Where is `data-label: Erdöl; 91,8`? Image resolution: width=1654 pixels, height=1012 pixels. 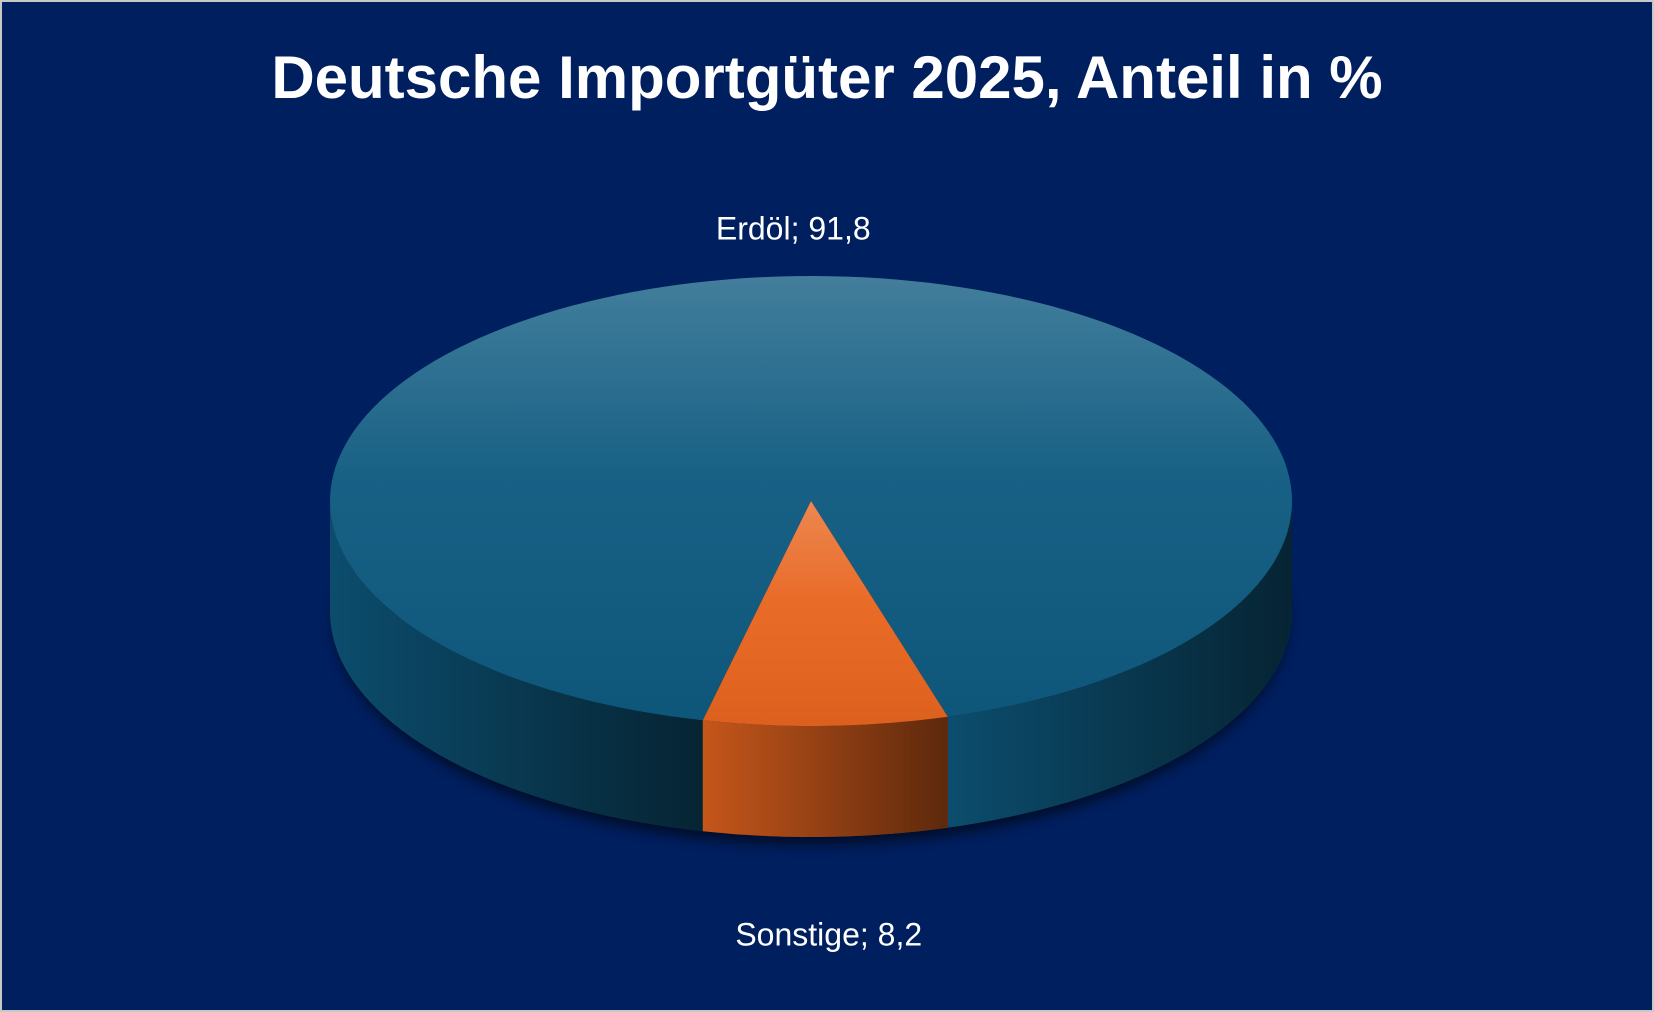
data-label: Erdöl; 91,8 is located at coordinates (793, 229).